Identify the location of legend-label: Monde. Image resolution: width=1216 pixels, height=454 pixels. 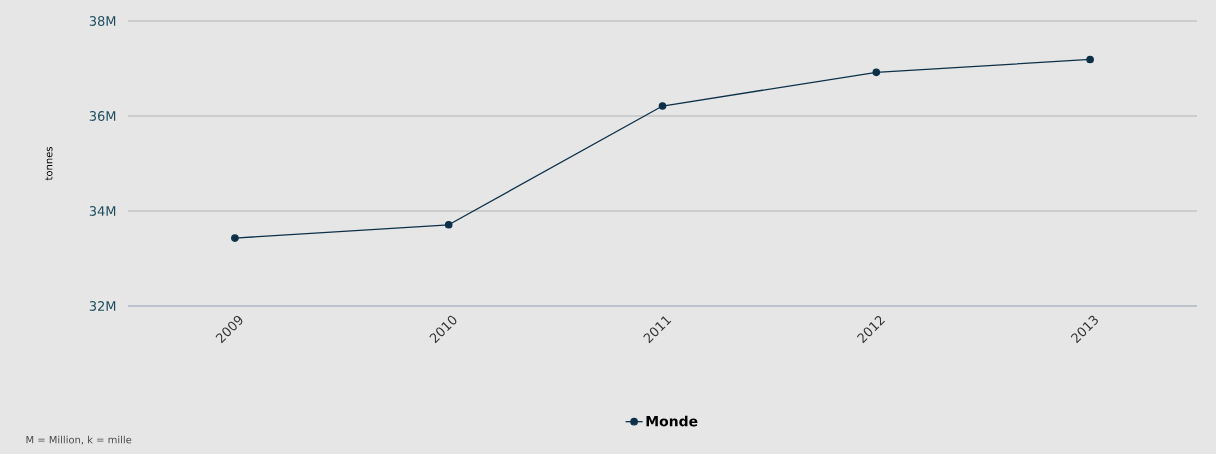
(672, 421).